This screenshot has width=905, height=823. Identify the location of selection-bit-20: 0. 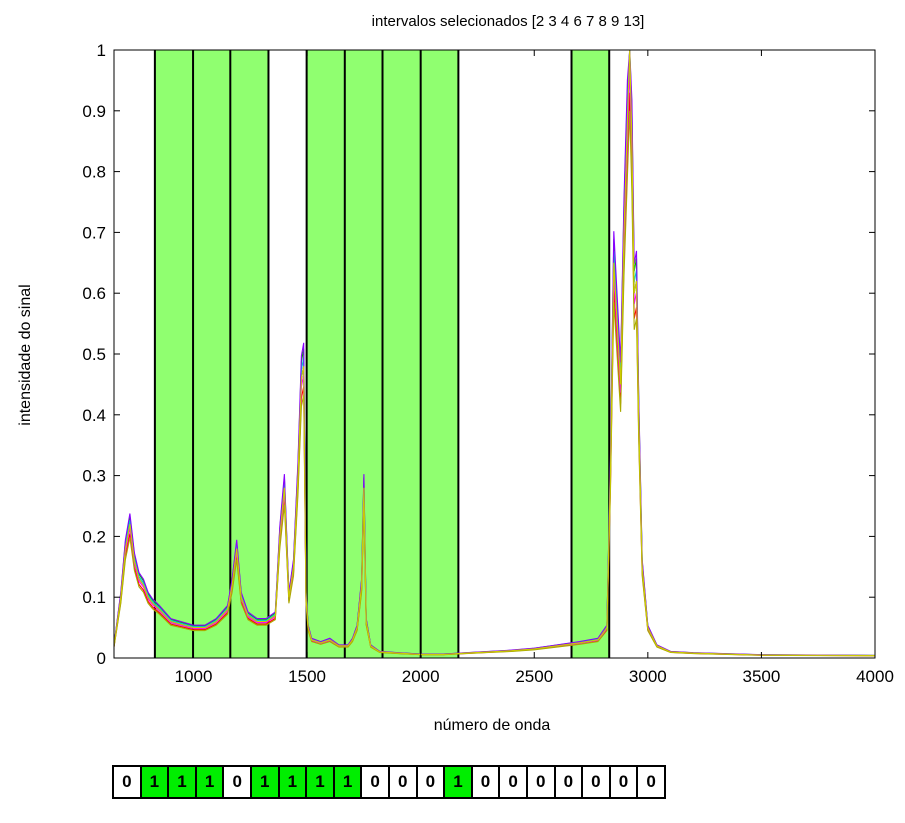
(652, 782).